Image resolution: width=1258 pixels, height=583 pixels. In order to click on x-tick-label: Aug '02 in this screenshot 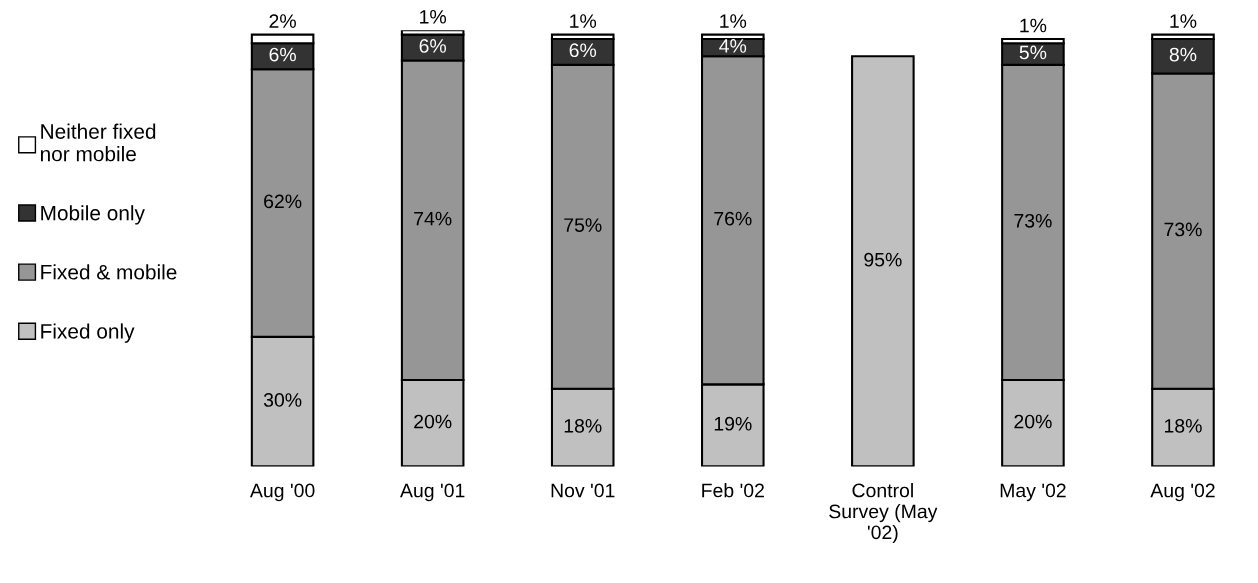, I will do `click(1182, 492)`.